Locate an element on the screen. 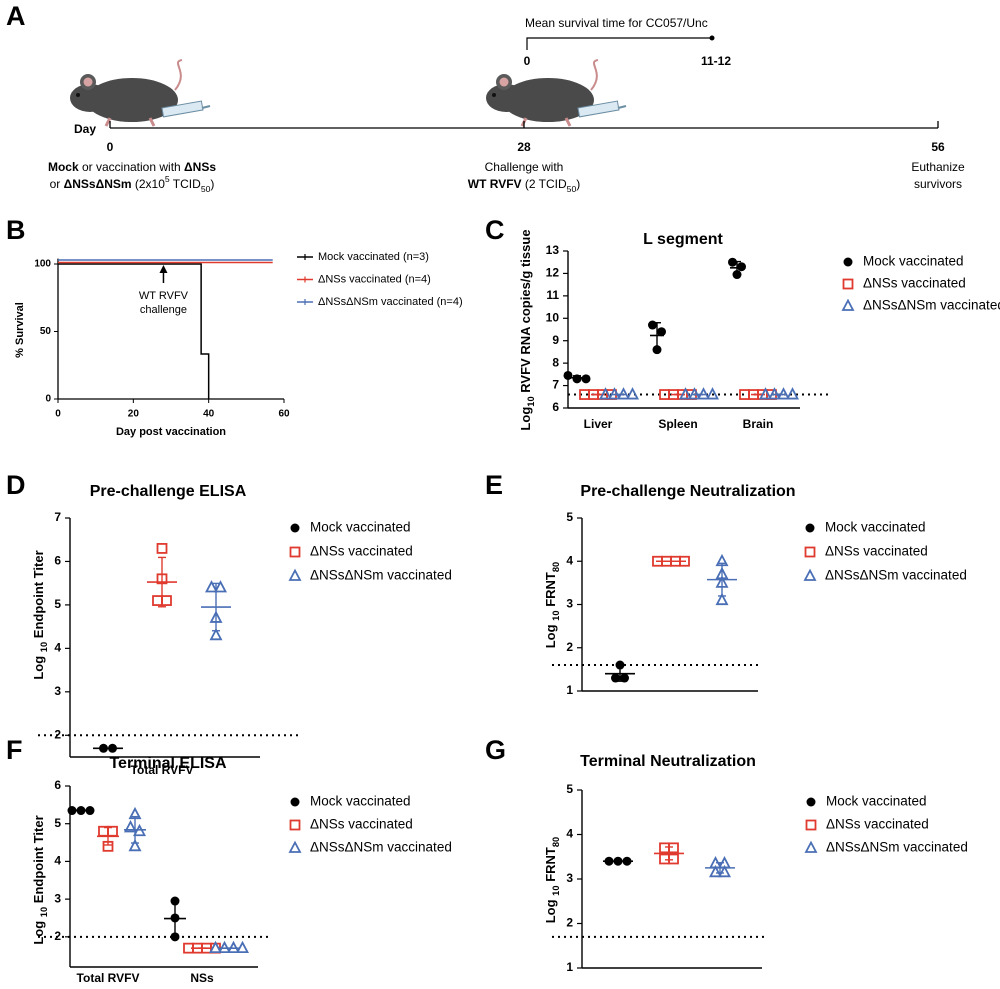  y-tick-label: 50 is located at coordinates (46, 331).